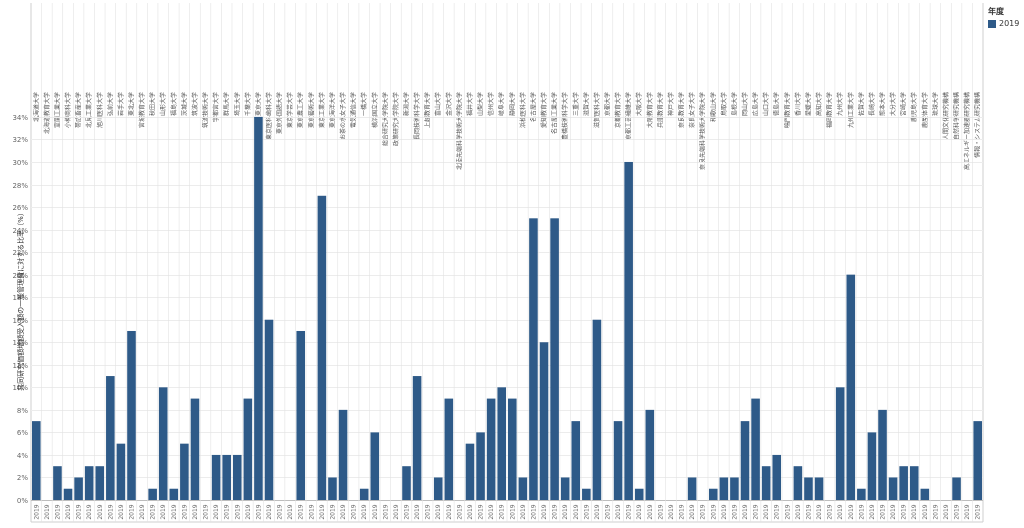 This screenshot has height=528, width=1024. Describe the element at coordinates (925, 110) in the screenshot. I see `category-label: 鹿屋体育大学` at that location.